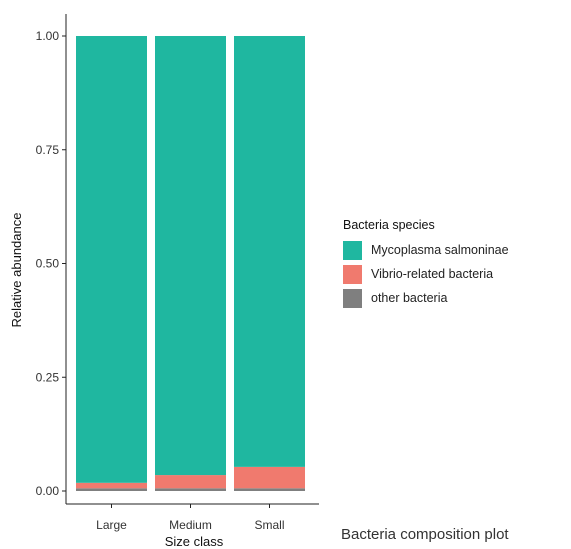 This screenshot has height=549, width=571. I want to click on y-tick-label-2: 0.50, so click(48, 264).